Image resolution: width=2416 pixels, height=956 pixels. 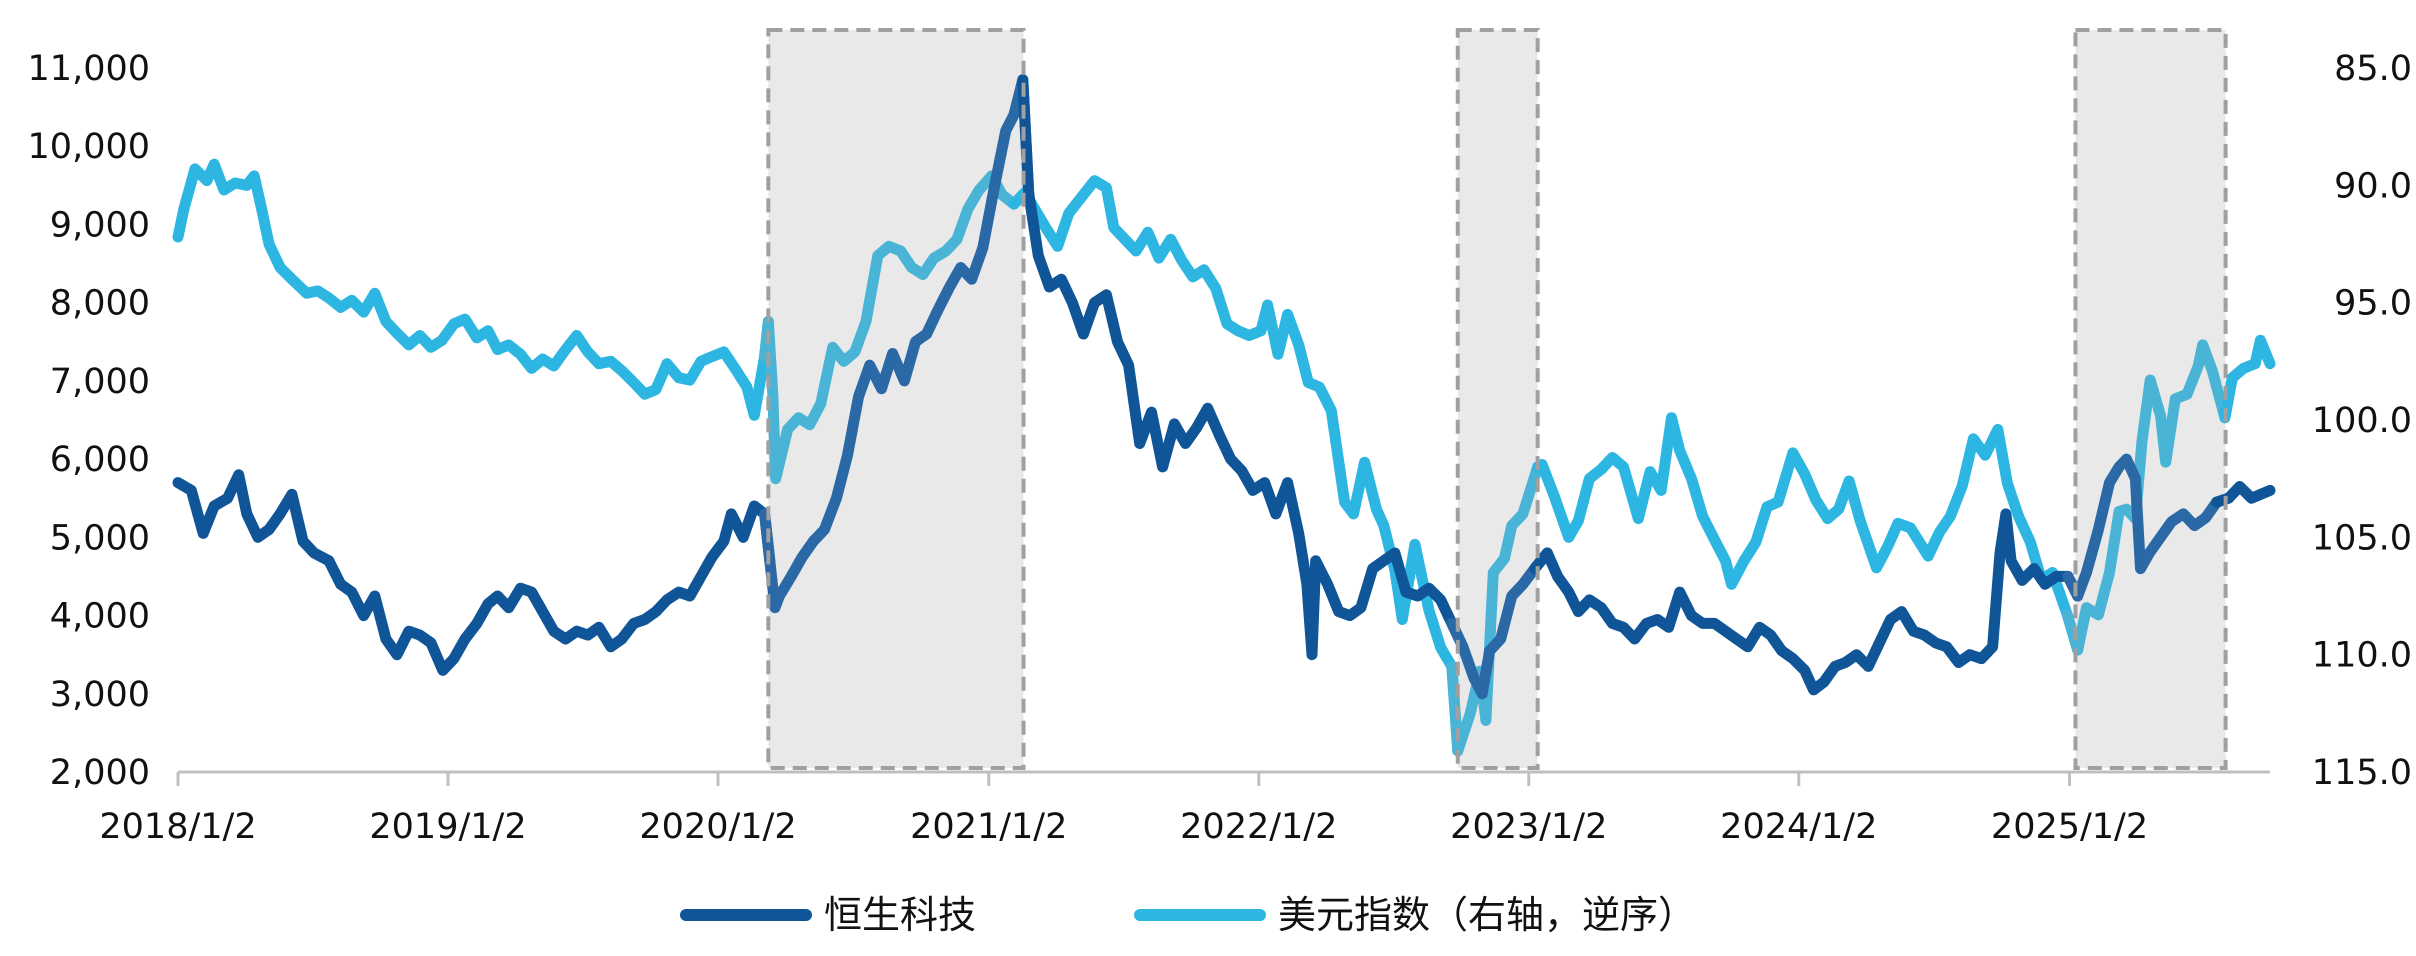 I want to click on y-left-tick-label-5: 7,000, so click(x=100, y=382).